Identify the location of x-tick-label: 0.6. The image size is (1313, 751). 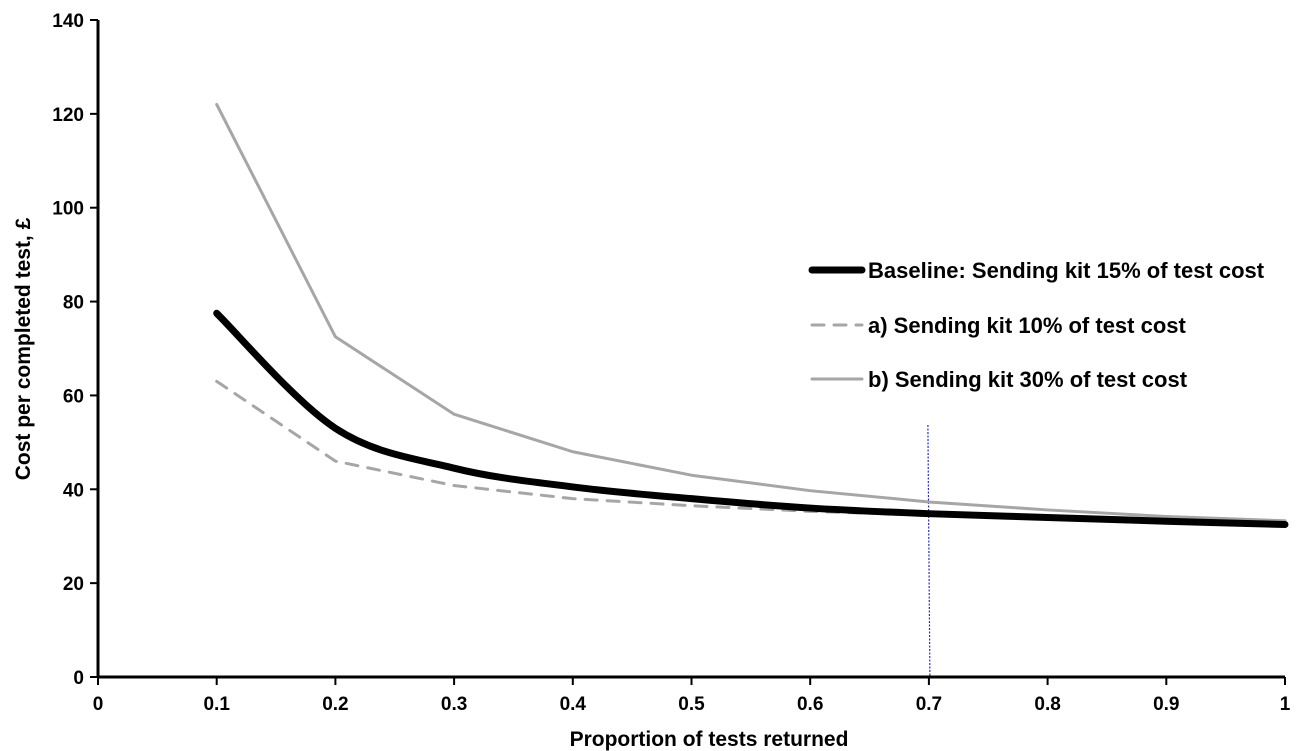
(810, 704).